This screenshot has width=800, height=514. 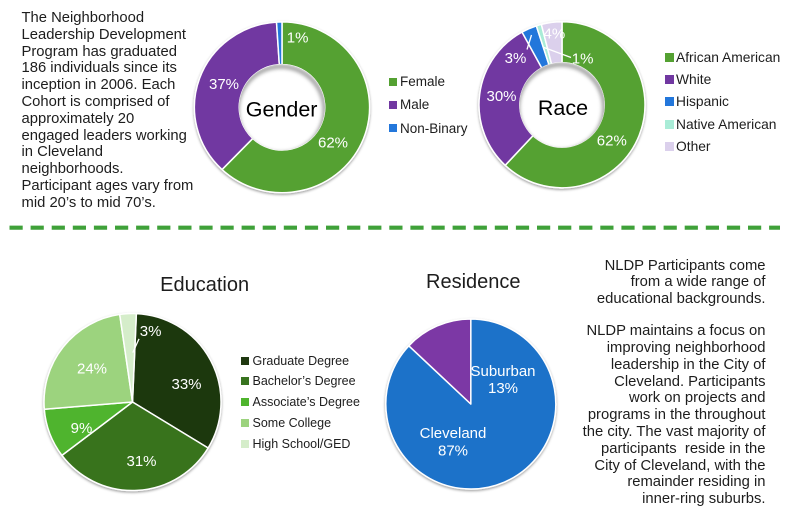 I want to click on svg-text: Cleveland, so click(x=453, y=433).